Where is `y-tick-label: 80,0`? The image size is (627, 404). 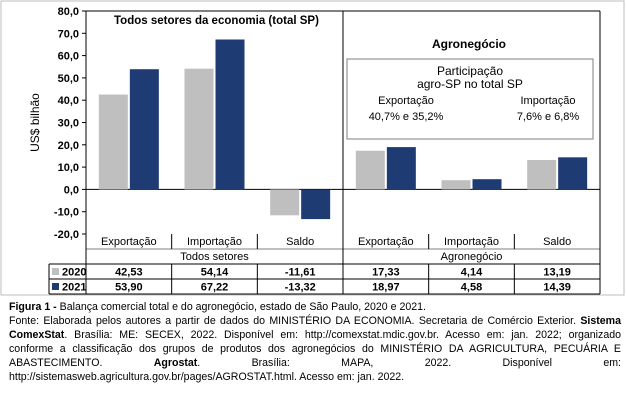
y-tick-label: 80,0 is located at coordinates (68, 12).